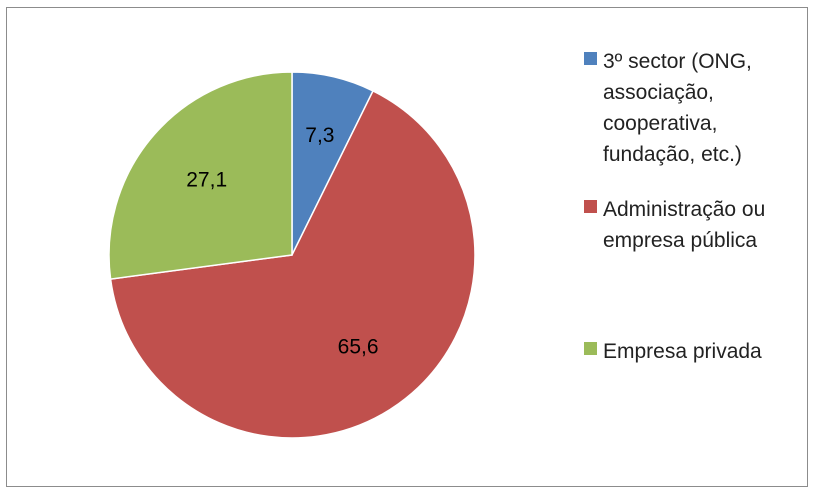 The width and height of the screenshot is (815, 494). Describe the element at coordinates (682, 351) in the screenshot. I see `legend-label-empresa-privada: Empresa privada` at that location.